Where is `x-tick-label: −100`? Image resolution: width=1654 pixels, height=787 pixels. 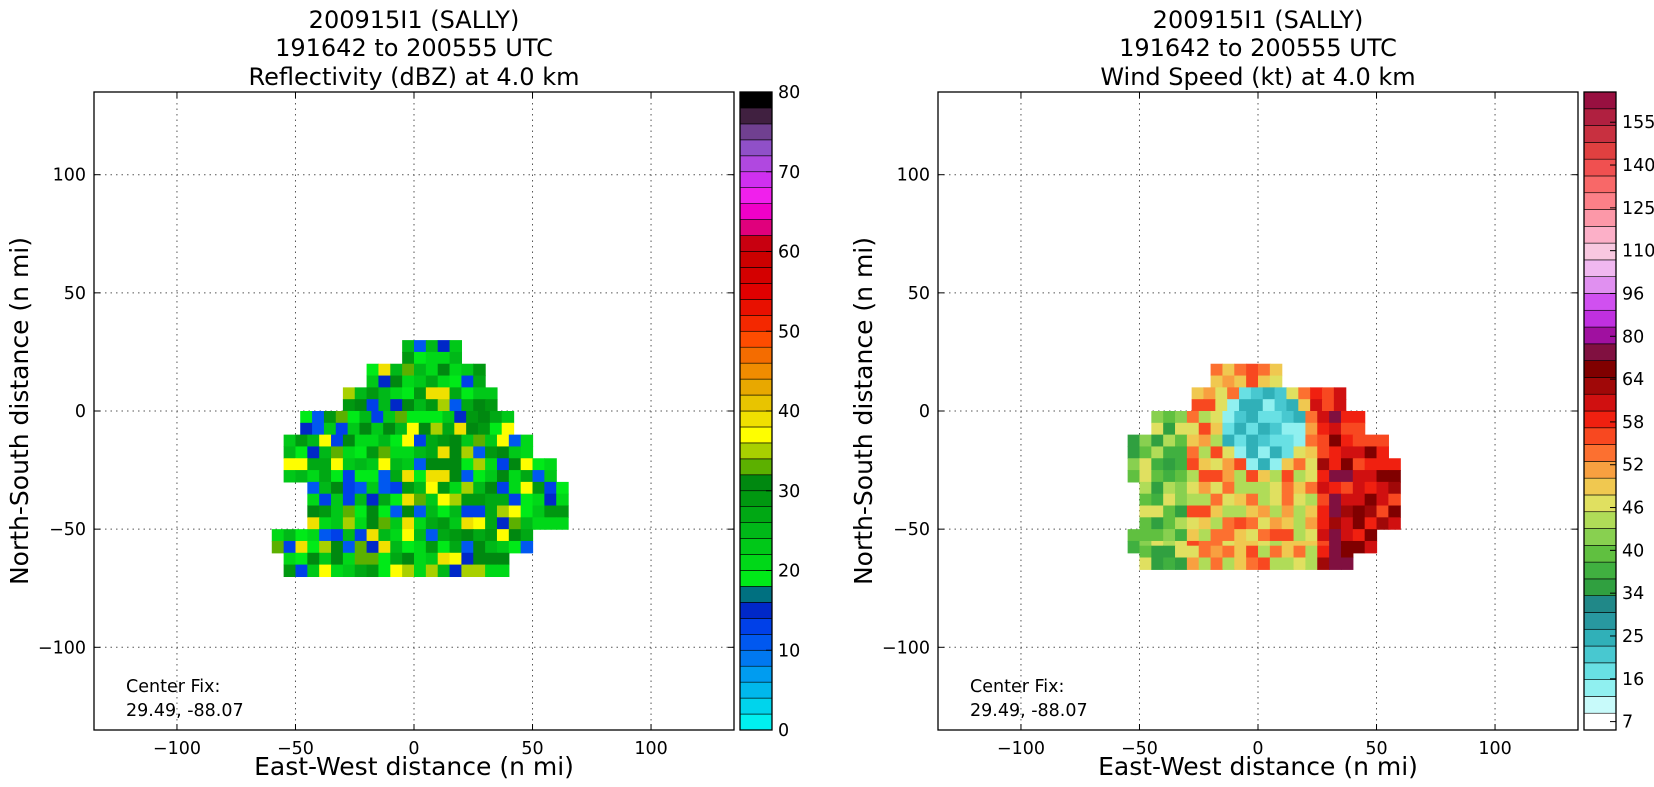 x-tick-label: −100 is located at coordinates (1021, 749).